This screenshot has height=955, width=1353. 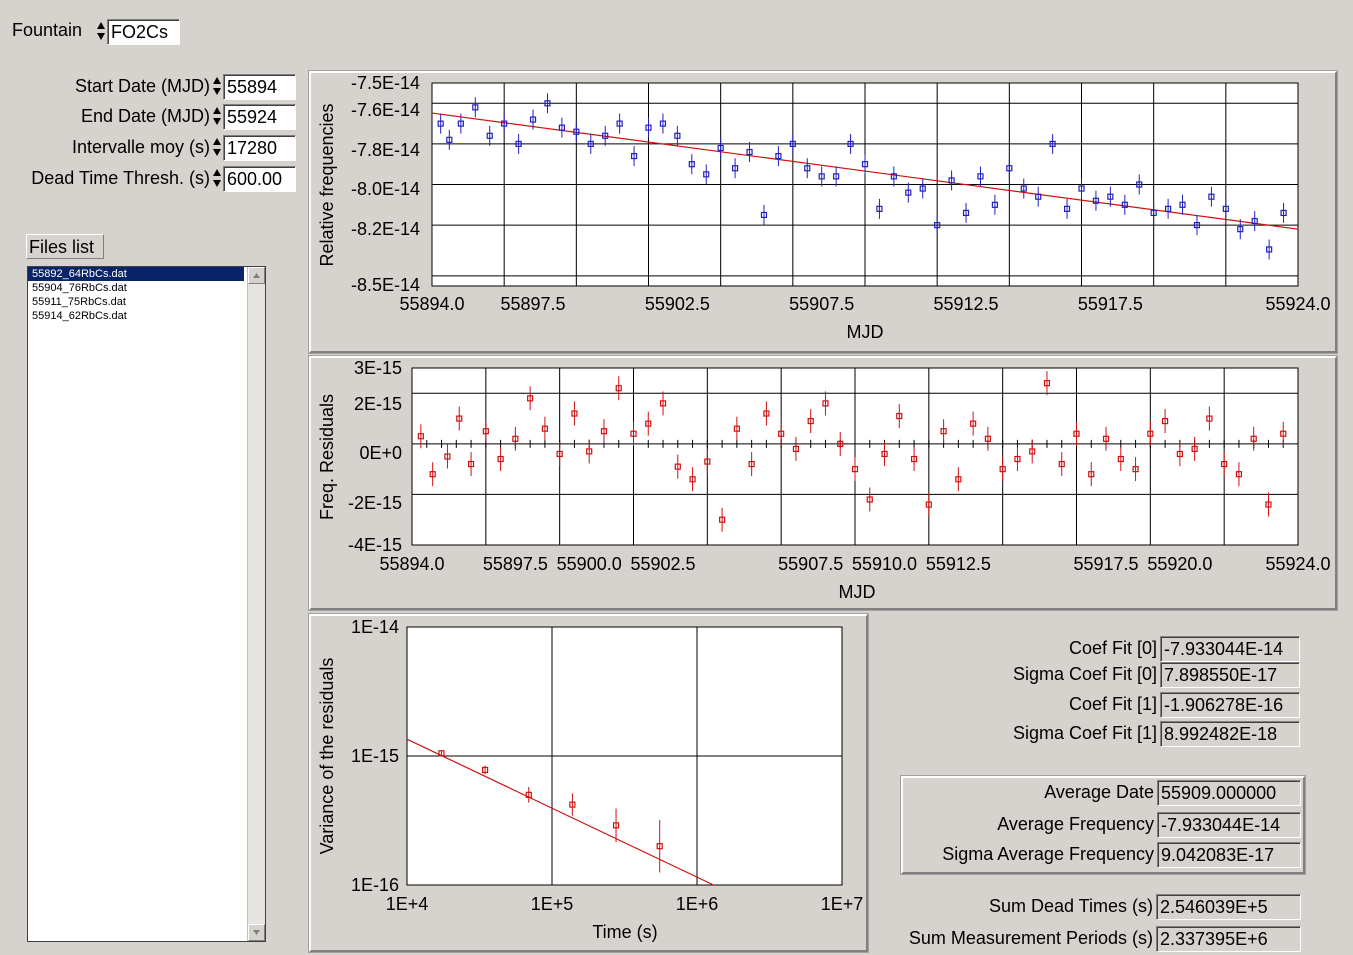 What do you see at coordinates (380, 453) in the screenshot?
I see `y-tick-label: 0E+0` at bounding box center [380, 453].